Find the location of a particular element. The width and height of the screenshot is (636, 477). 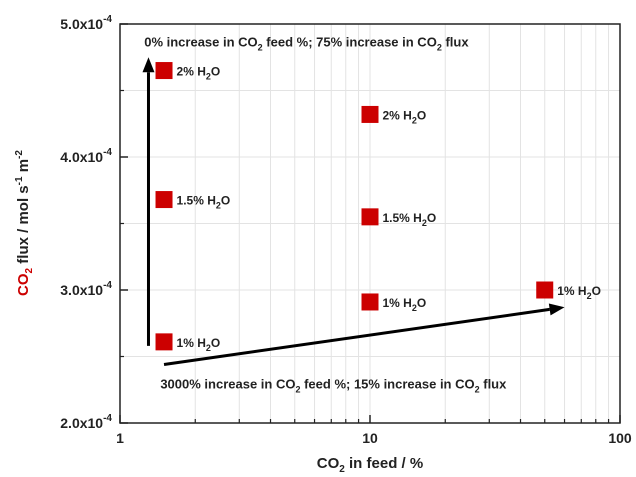

y-axis-label-rest: flux / mol s is located at coordinates (23, 226).